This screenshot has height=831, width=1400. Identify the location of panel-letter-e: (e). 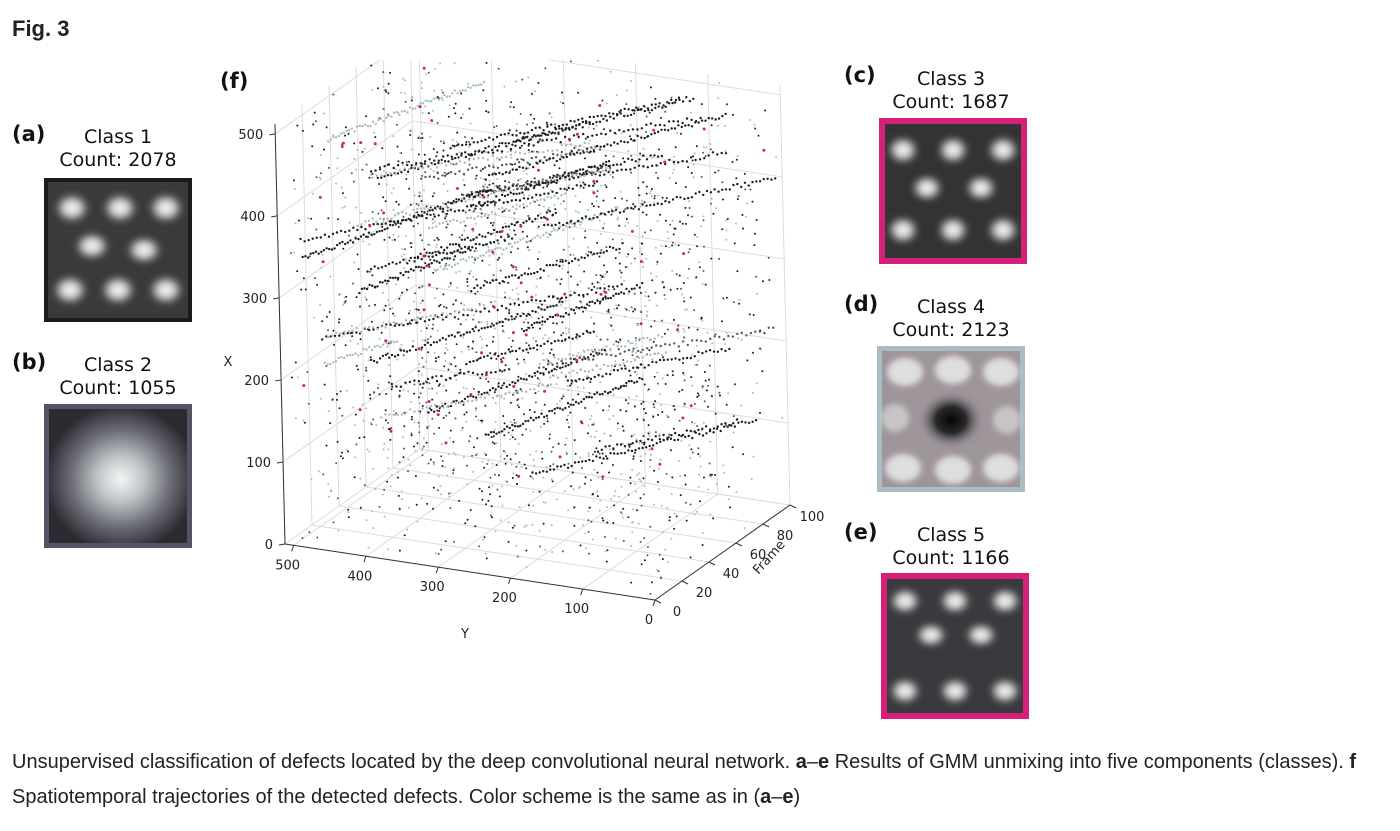
(861, 532).